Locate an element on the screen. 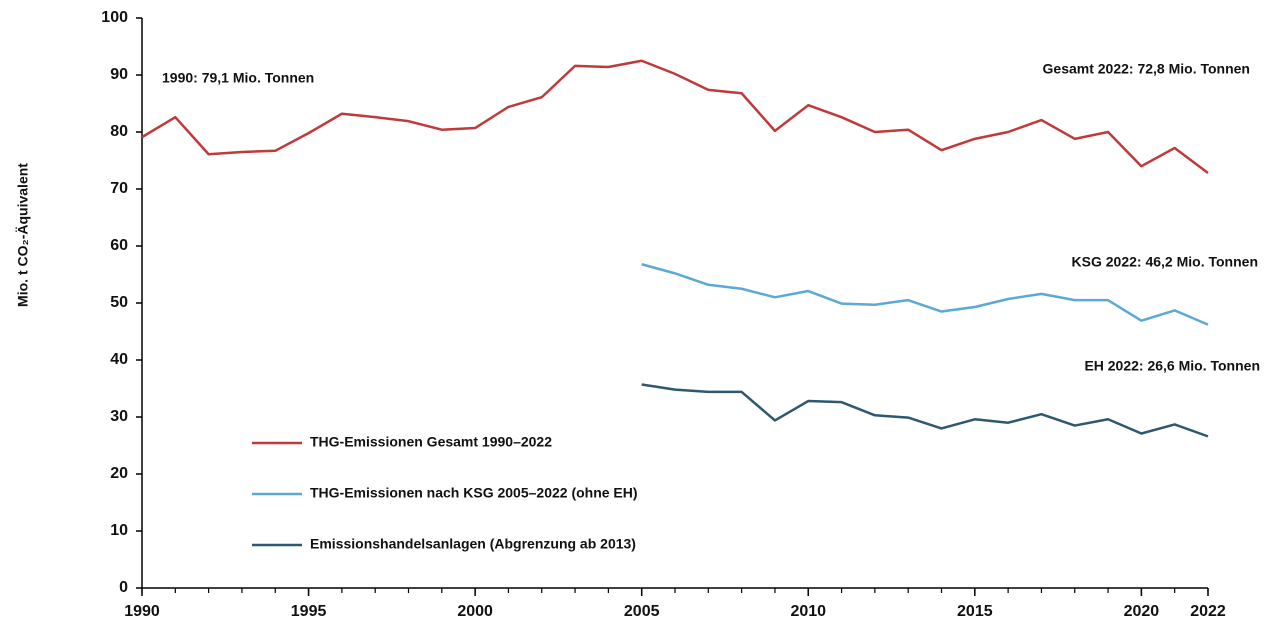  x-tick-label: 2010 is located at coordinates (808, 611).